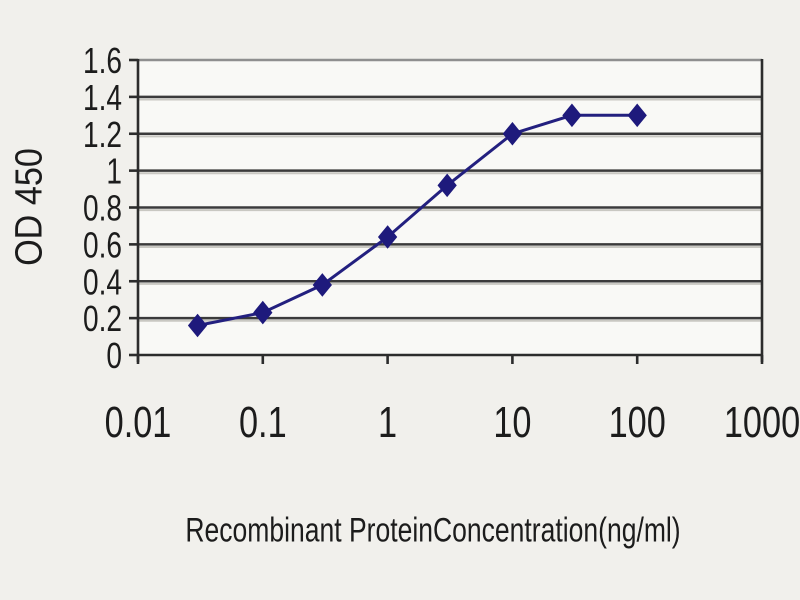  I want to click on y-axis-title: OD 450, so click(29, 207).